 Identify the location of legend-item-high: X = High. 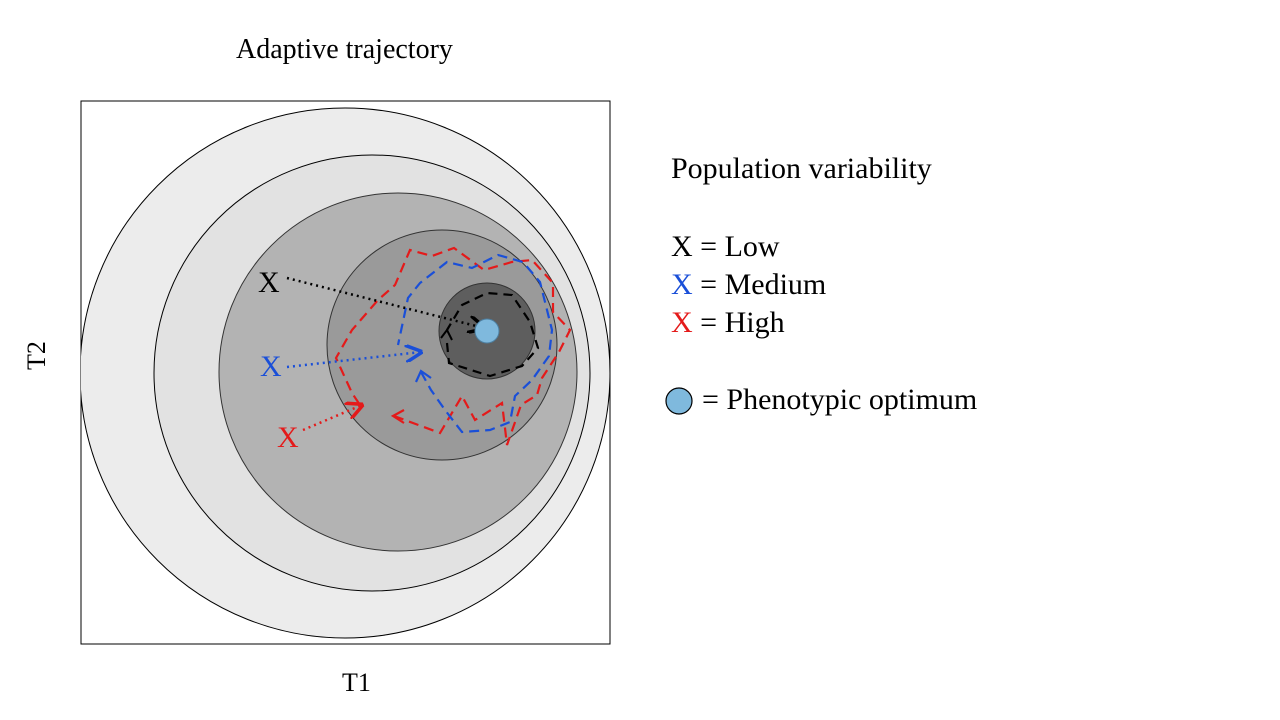
(728, 323).